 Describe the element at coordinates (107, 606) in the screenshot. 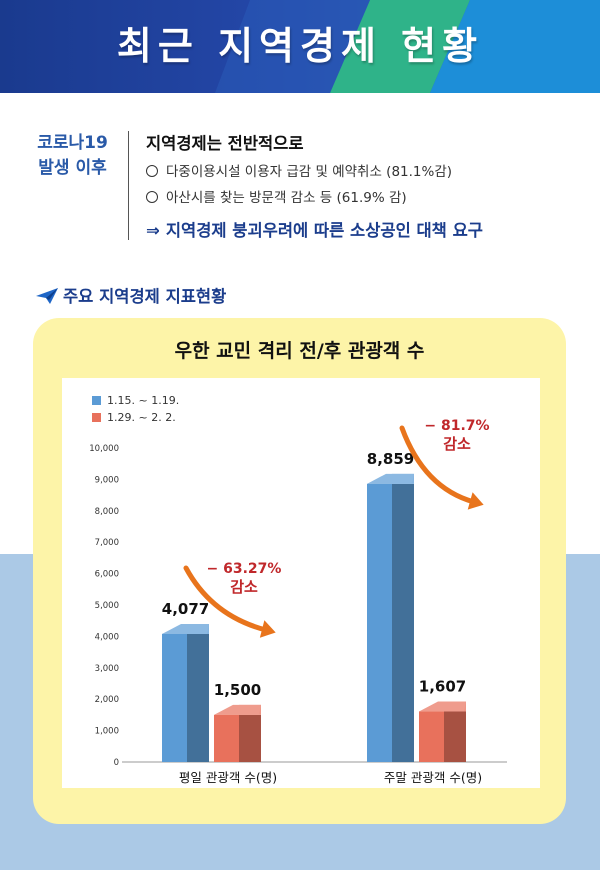

I see `y-tick-label: 5,000` at that location.